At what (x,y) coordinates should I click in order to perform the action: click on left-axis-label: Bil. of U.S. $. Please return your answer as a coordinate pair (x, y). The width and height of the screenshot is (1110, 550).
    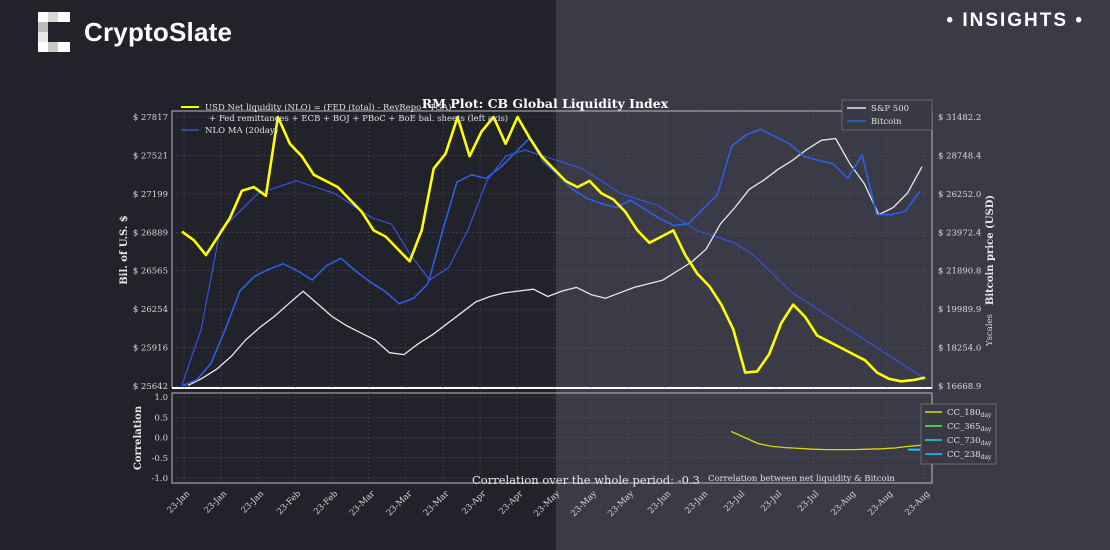
    Looking at the image, I should click on (124, 250).